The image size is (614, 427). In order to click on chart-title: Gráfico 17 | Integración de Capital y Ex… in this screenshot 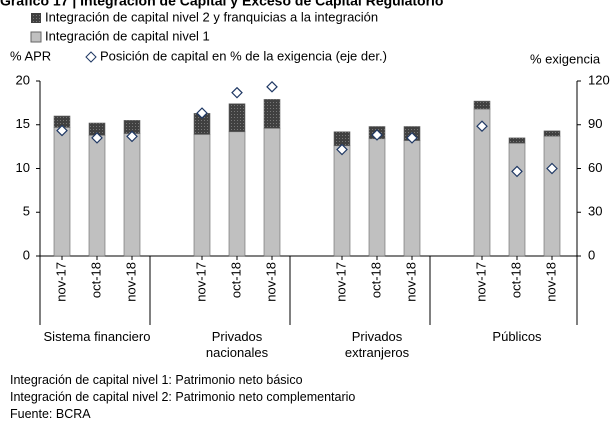, I will do `click(221, 4)`.